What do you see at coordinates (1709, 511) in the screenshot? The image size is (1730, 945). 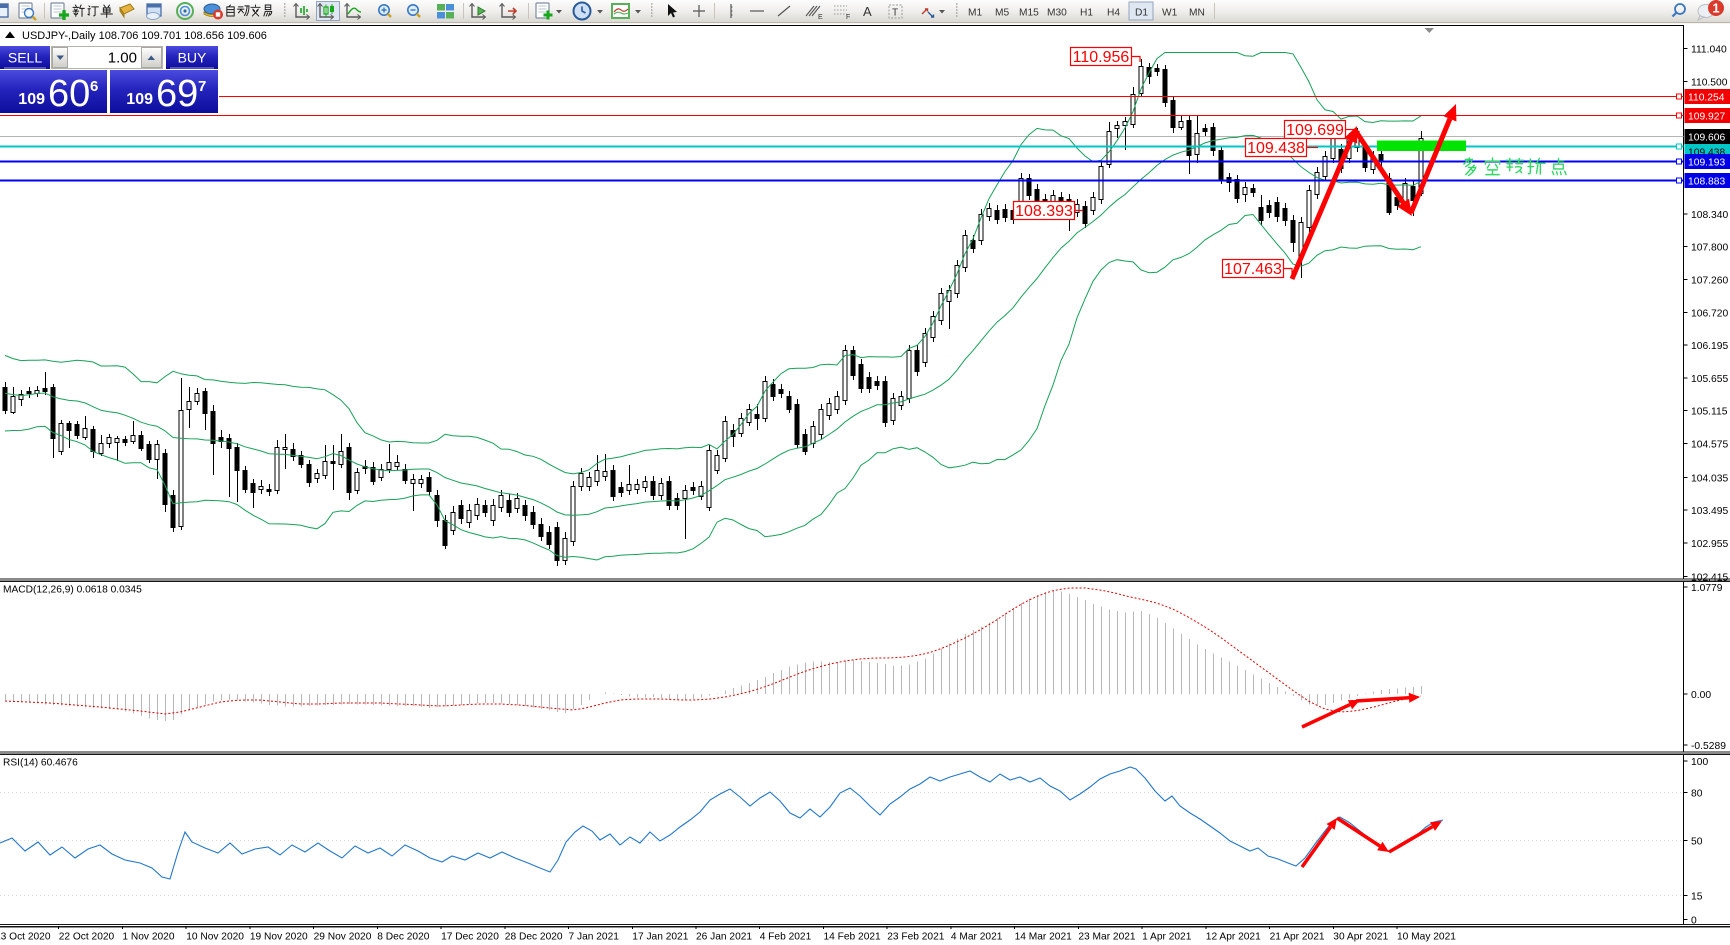 I see `svg-text: 103.495` at bounding box center [1709, 511].